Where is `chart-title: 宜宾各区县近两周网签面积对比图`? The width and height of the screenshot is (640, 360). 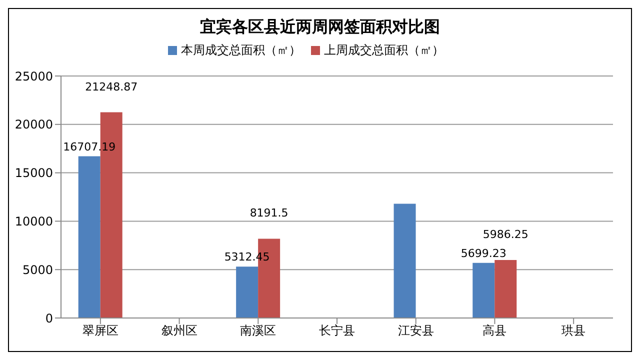 chart-title: 宜宾各区县近两周网签面积对比图 is located at coordinates (320, 27).